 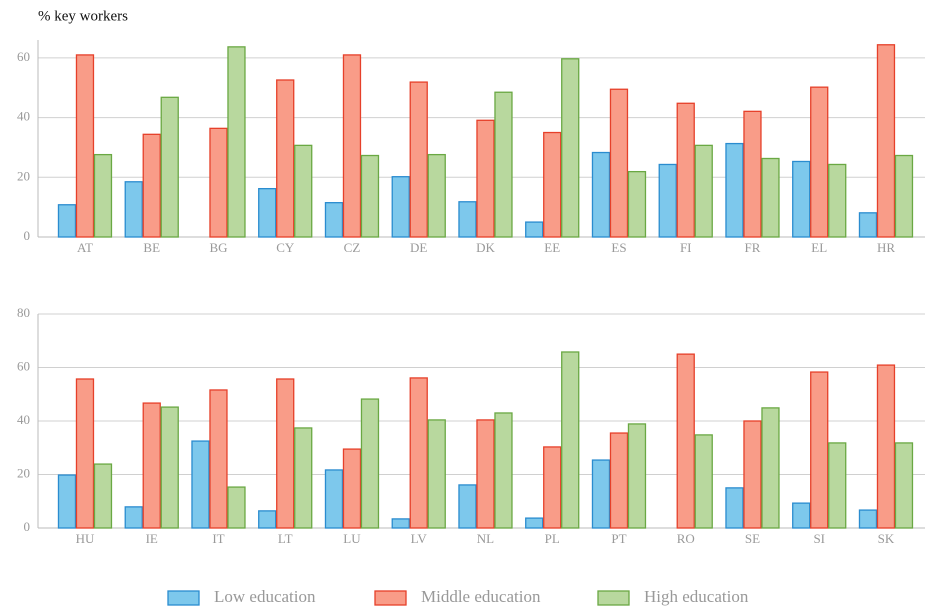 What do you see at coordinates (886, 247) in the screenshot?
I see `x-tick-label: HR` at bounding box center [886, 247].